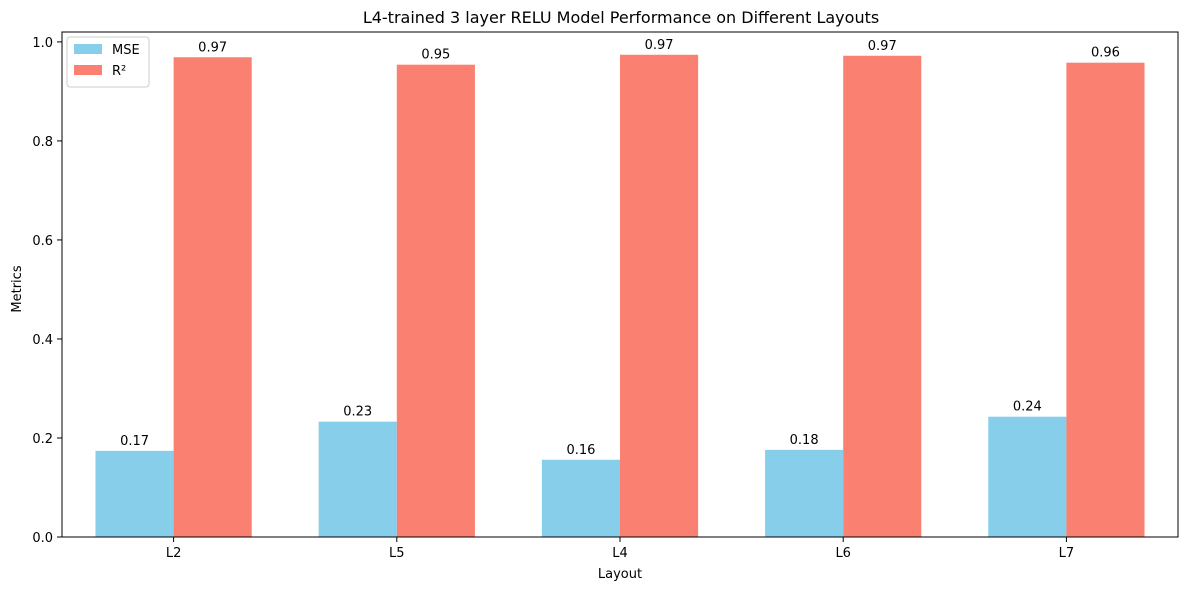 The width and height of the screenshot is (1189, 595). I want to click on data-label-mse-l2: 0.17, so click(134, 441).